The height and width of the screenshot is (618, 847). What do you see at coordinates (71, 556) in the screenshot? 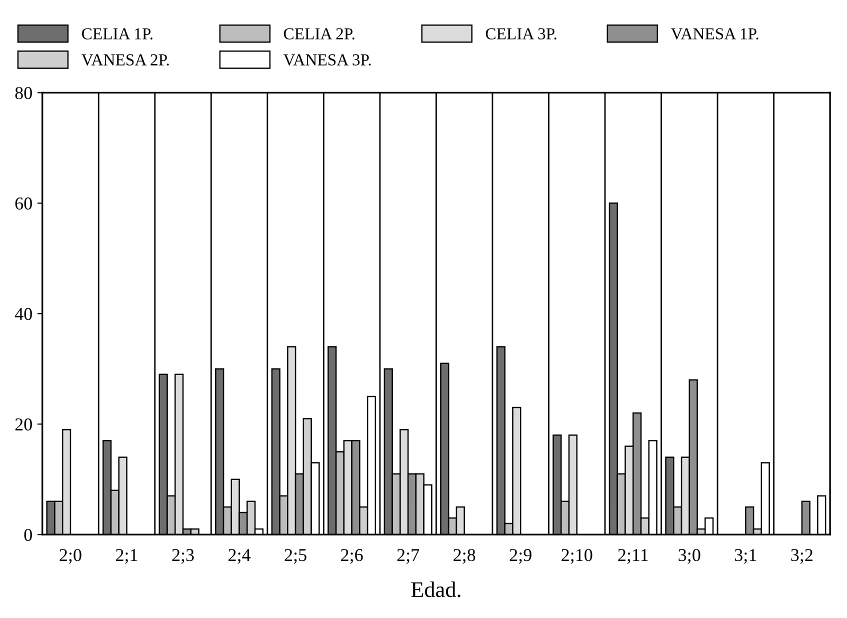
I see `x-tick-label: 2;0` at bounding box center [71, 556].